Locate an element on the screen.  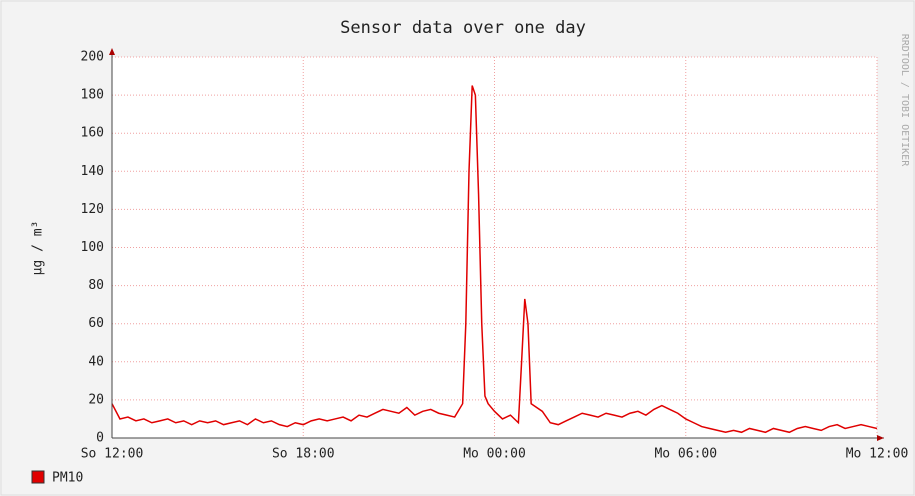
y-tick-label: 100 is located at coordinates (92, 247).